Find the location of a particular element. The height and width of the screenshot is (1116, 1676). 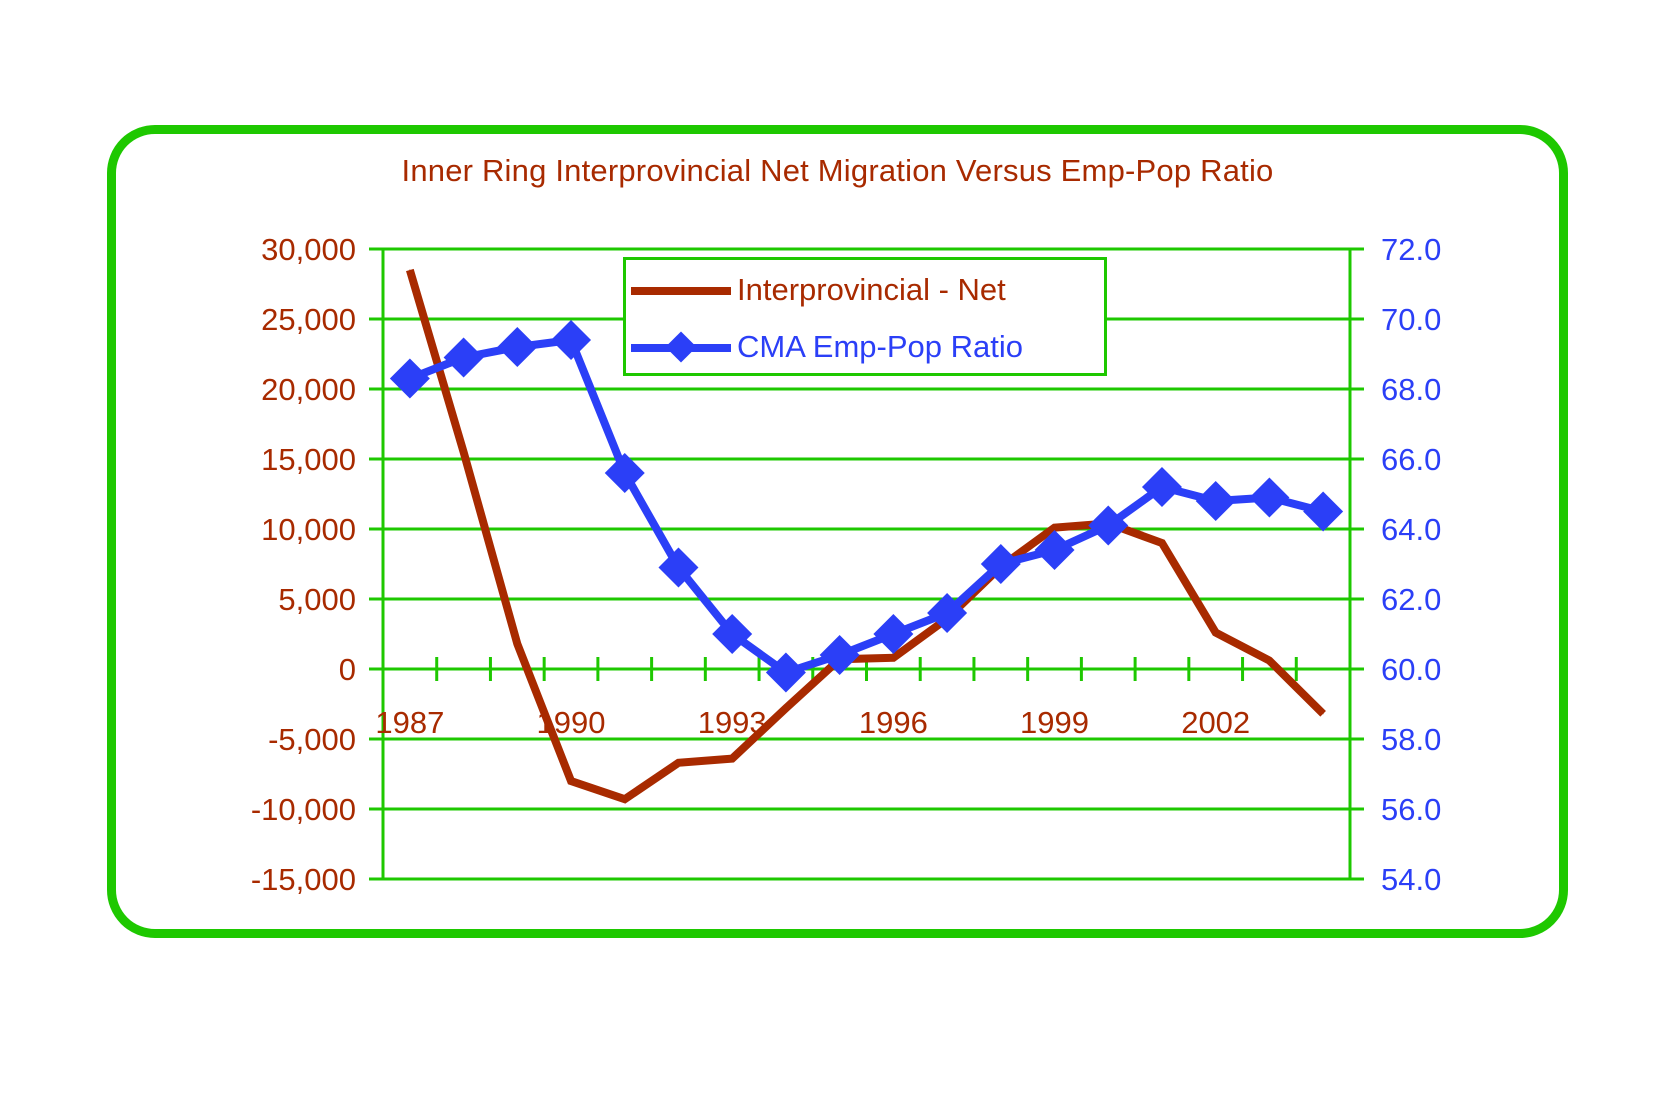

right-axis-tick-label: 58.0 is located at coordinates (1411, 739).